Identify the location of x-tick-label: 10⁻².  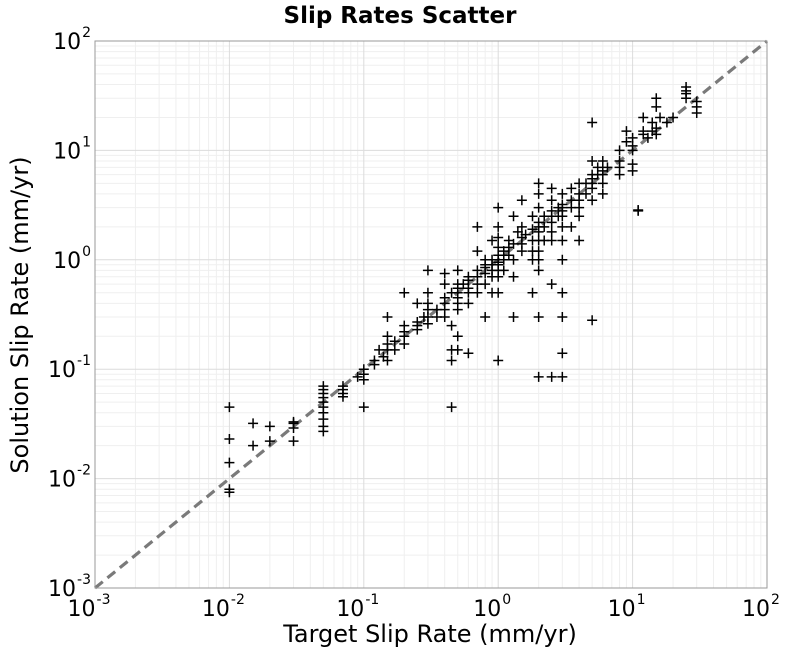
(223, 607).